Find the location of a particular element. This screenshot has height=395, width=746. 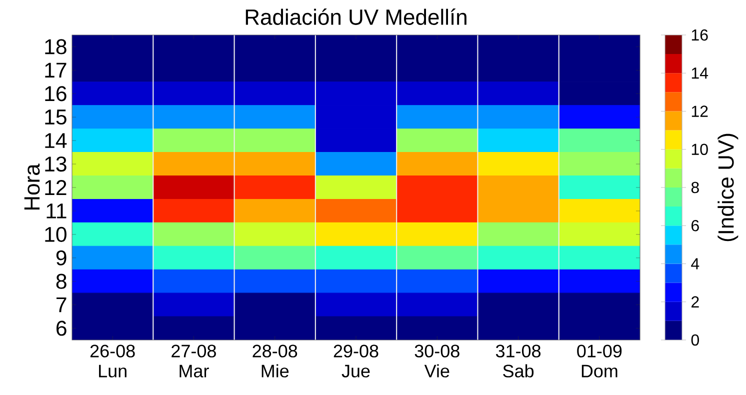

y-tick-label: 6 is located at coordinates (61, 328).